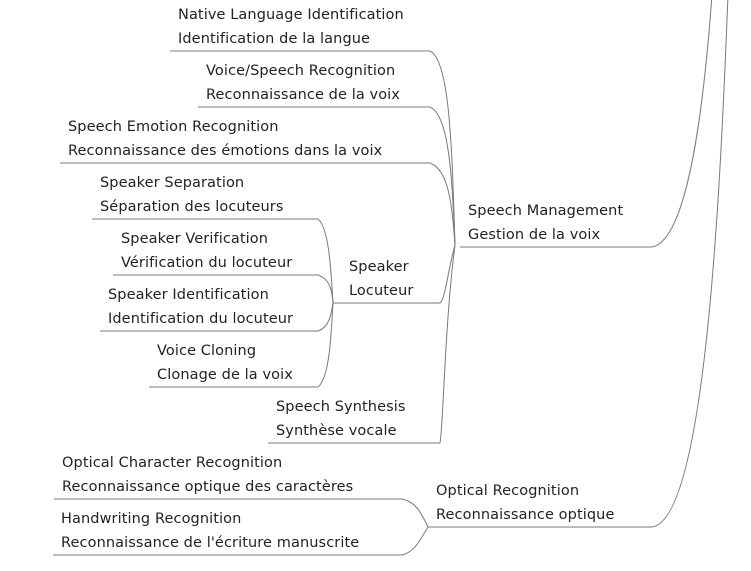 The width and height of the screenshot is (751, 571). Describe the element at coordinates (546, 211) in the screenshot. I see `node-label-en: Speech Management` at that location.